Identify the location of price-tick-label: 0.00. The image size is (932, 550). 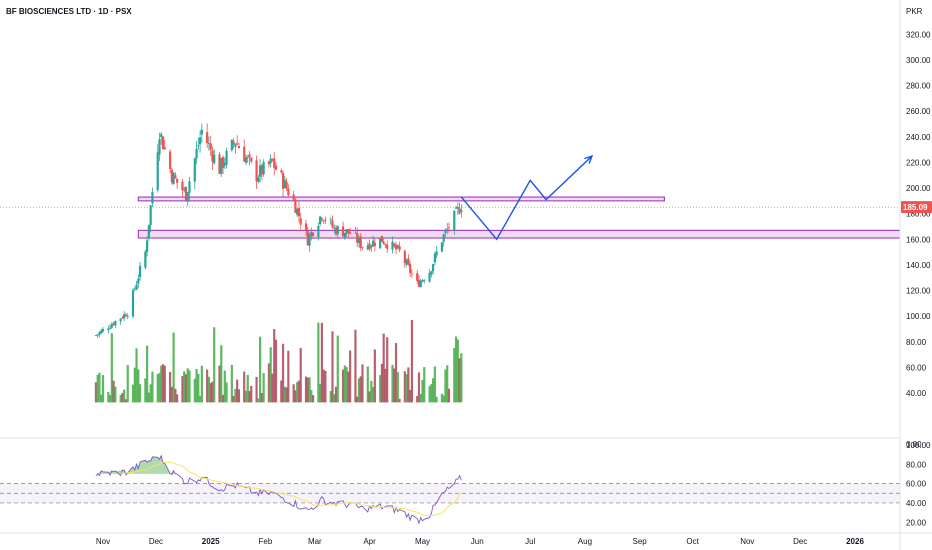
(914, 444).